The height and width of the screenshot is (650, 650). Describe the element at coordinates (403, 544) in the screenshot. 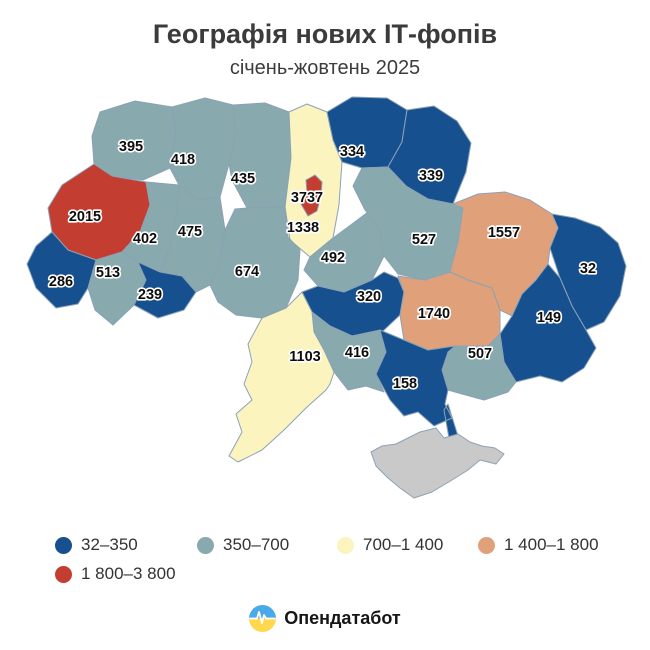

I see `legend-label: 700–1 400` at that location.